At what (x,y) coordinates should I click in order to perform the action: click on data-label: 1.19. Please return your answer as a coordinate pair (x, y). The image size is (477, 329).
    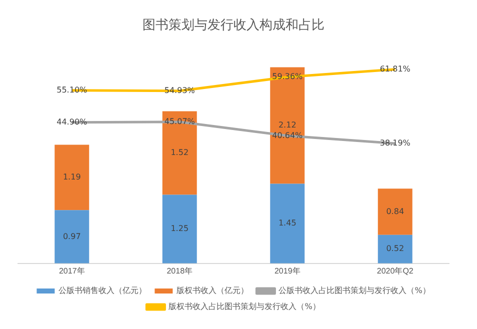
    Looking at the image, I should click on (71, 177).